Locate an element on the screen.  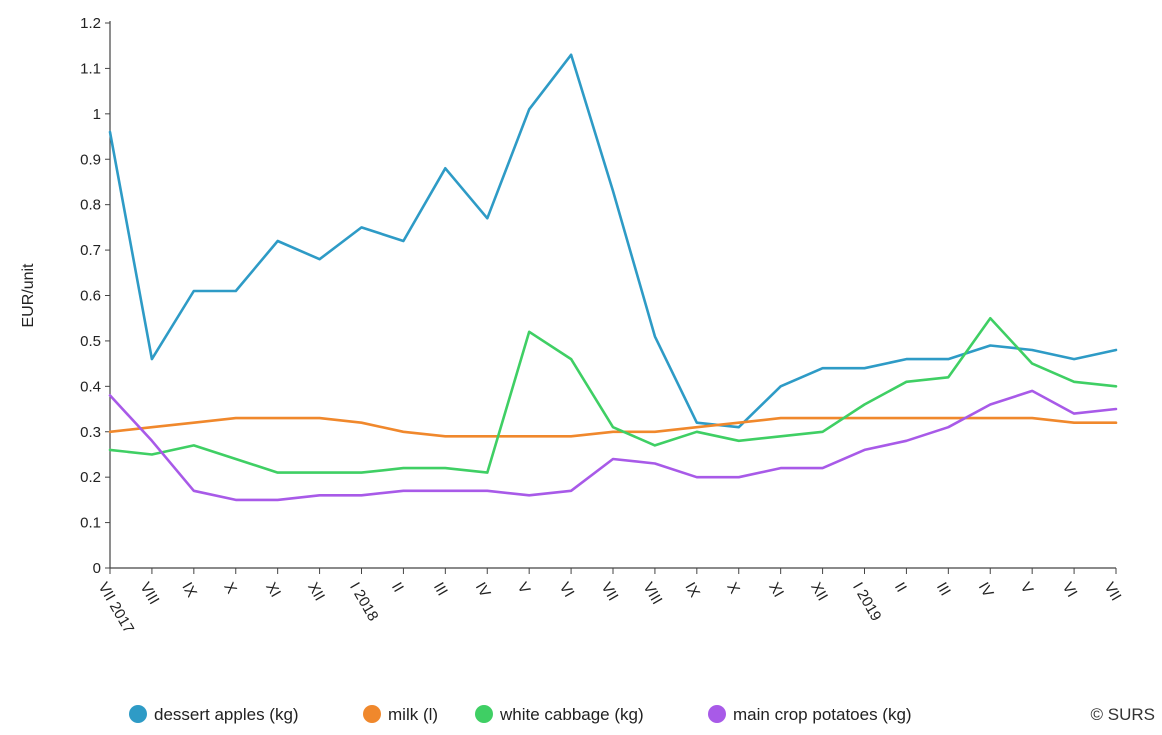
legend-label: milk (l) is located at coordinates (413, 714).